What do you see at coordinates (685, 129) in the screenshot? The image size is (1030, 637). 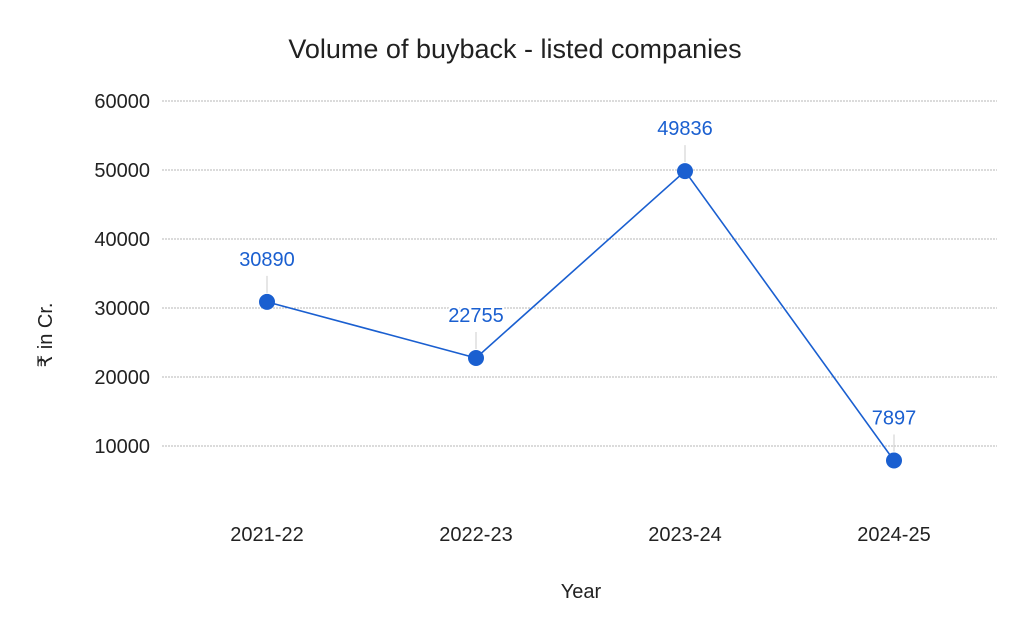 I see `data-label: 49836` at bounding box center [685, 129].